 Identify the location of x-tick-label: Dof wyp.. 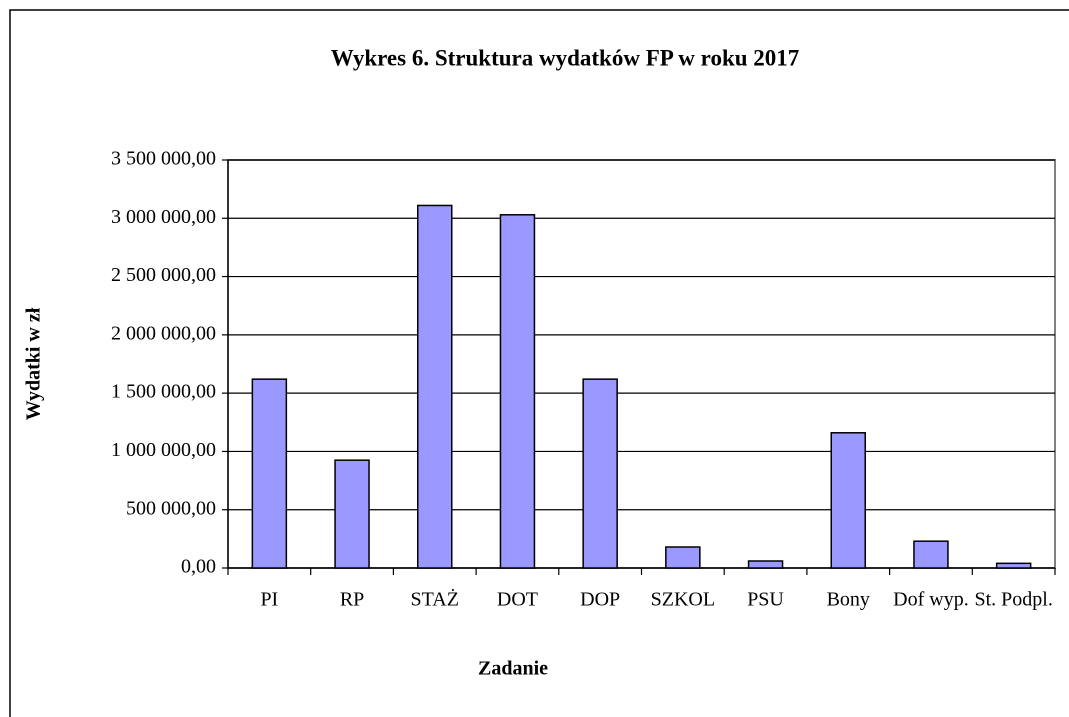
(931, 600).